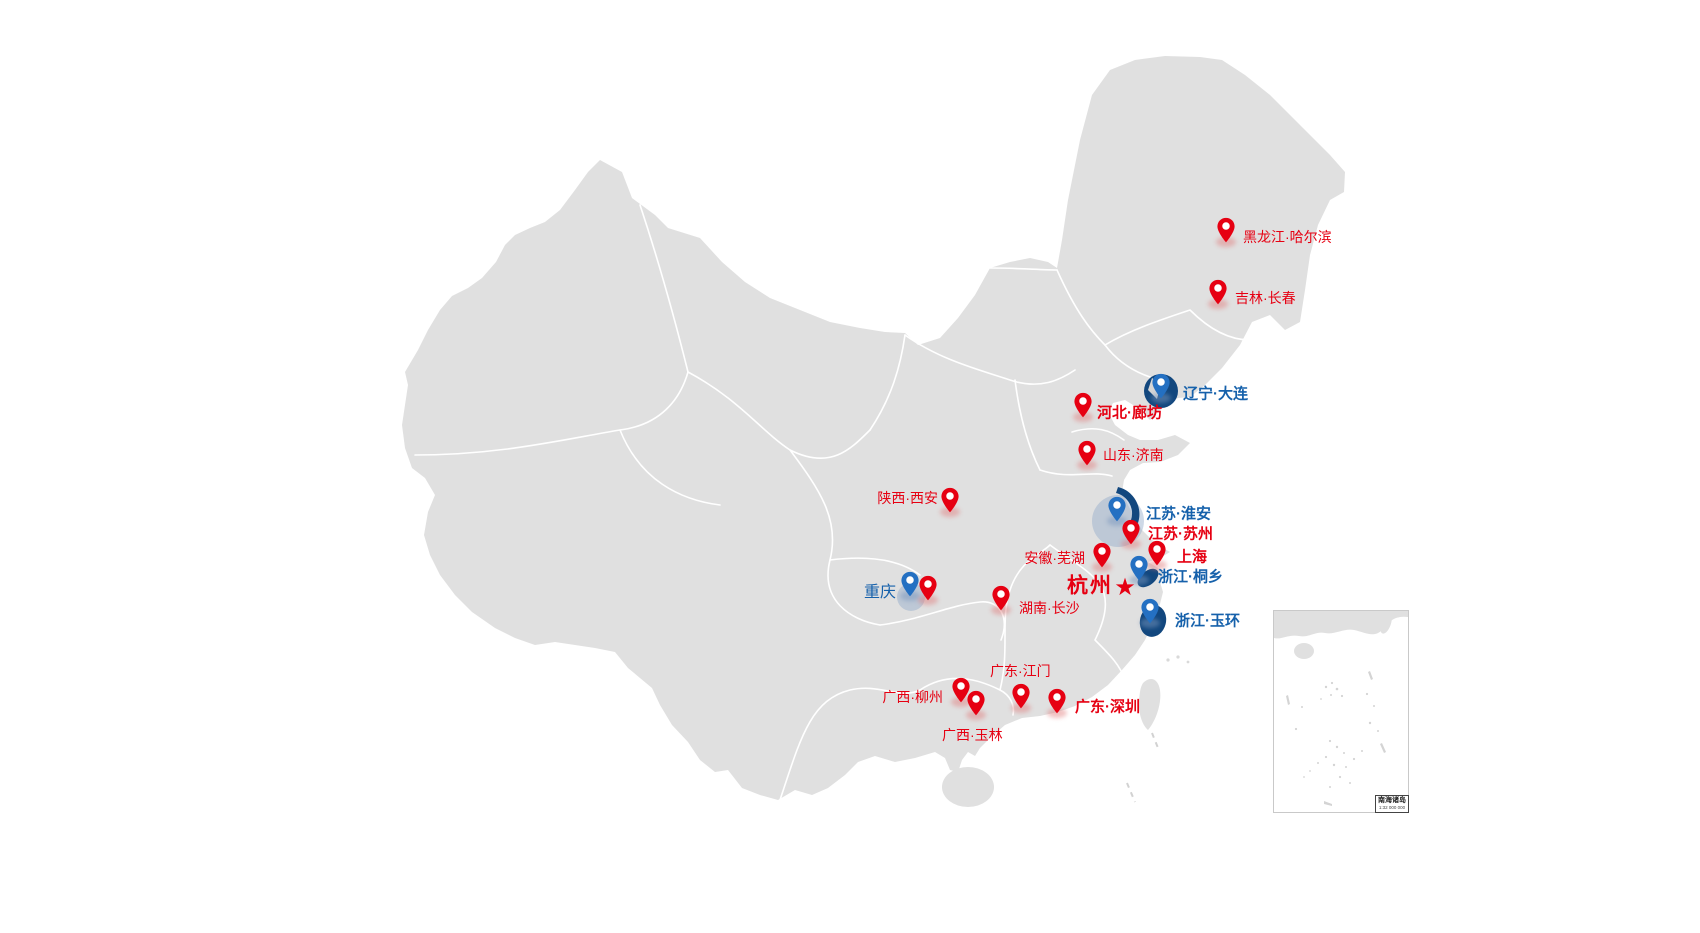 Image resolution: width=1700 pixels, height=933 pixels. I want to click on marker-label-heilongjiang-haerbin: 黑龙江·哈尔滨, so click(1287, 237).